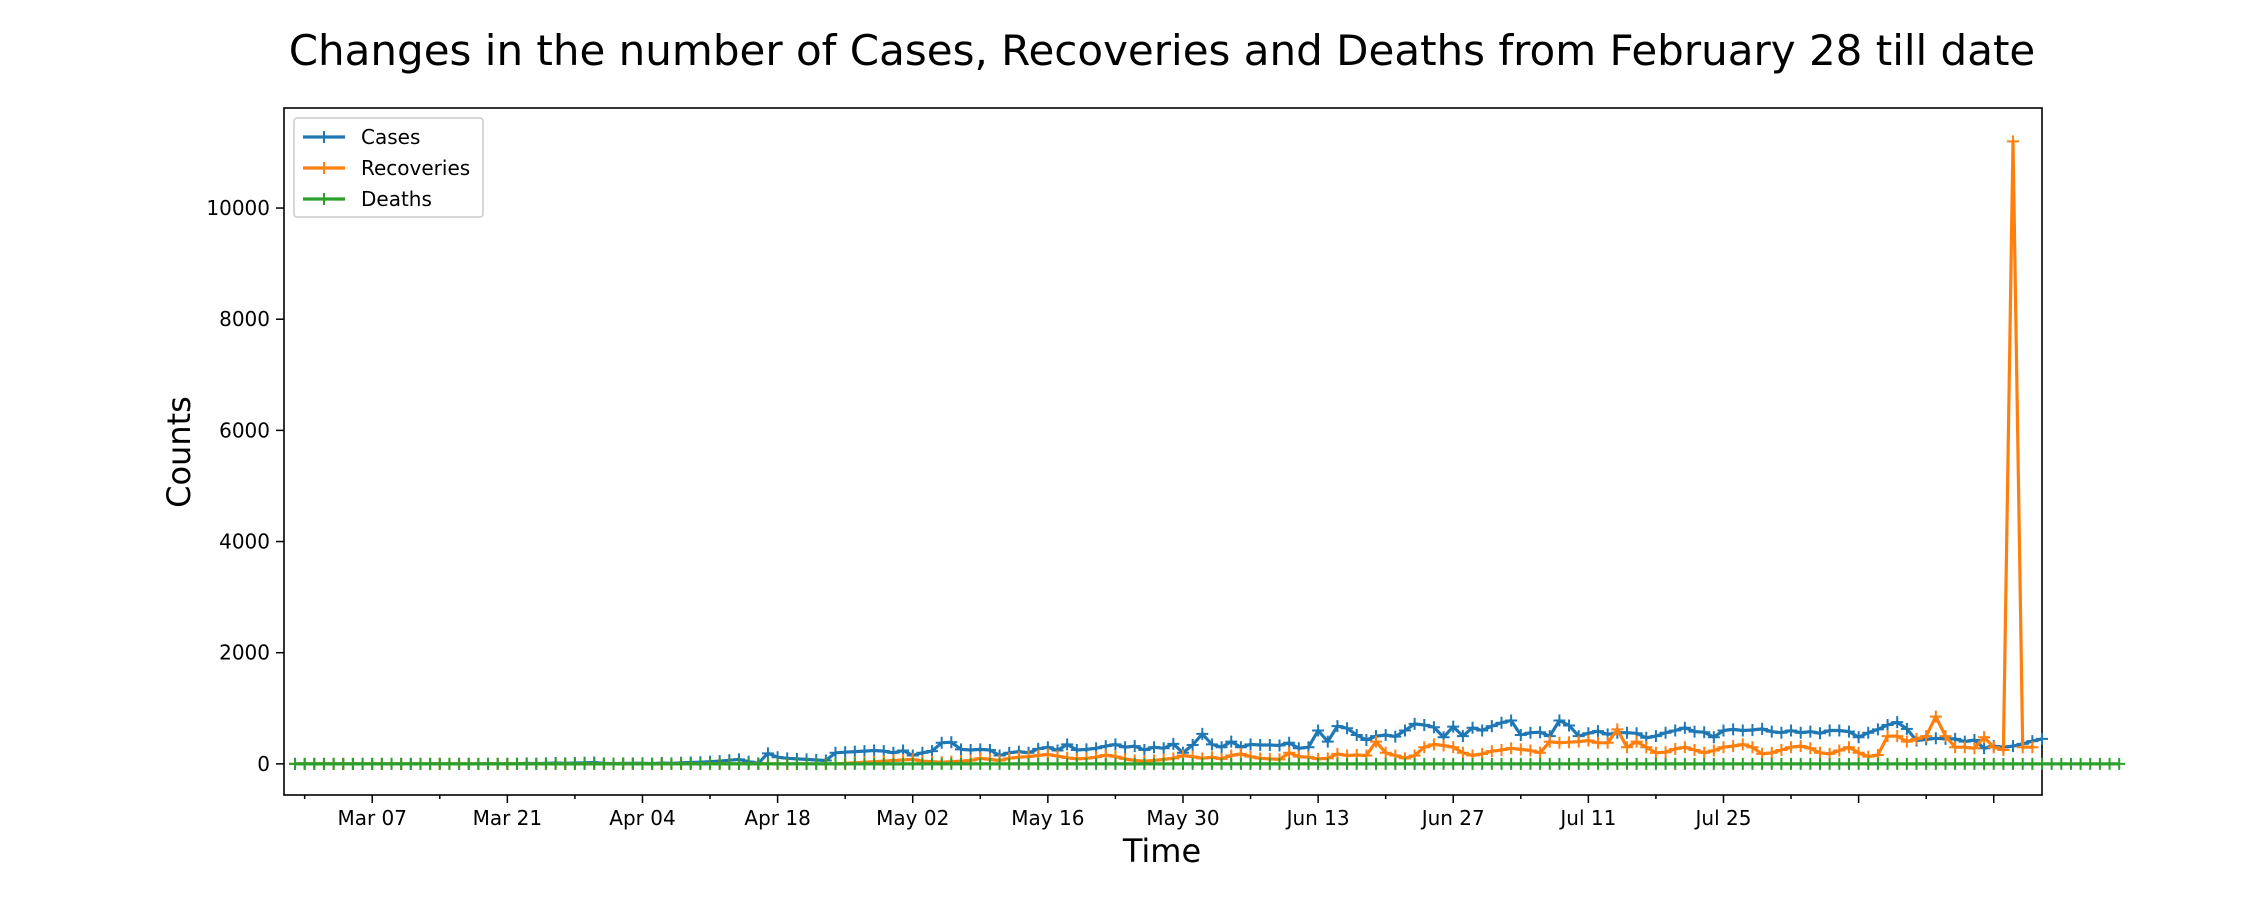  Describe the element at coordinates (245, 486) in the screenshot. I see `y-axis-ticks: 0 2000 4000 6000 8000 10000` at that location.